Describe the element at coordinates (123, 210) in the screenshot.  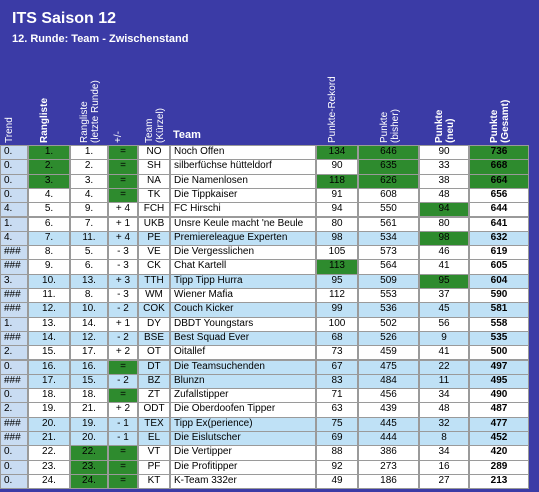
I see `table-cell: + 4` at that location.